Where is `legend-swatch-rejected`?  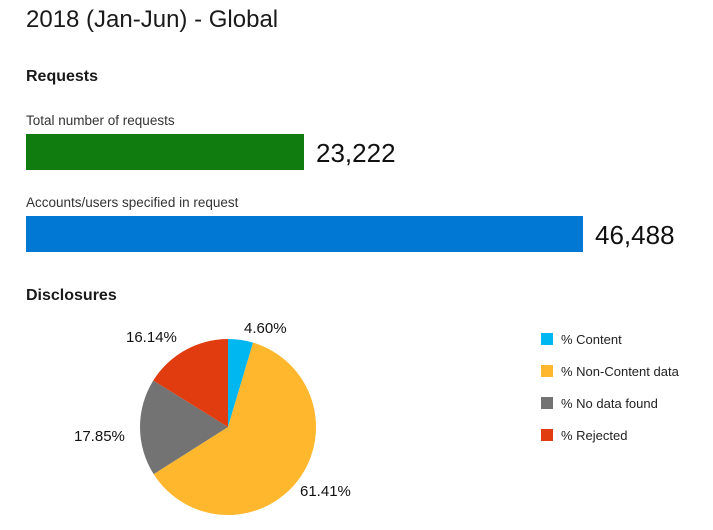 legend-swatch-rejected is located at coordinates (547, 435).